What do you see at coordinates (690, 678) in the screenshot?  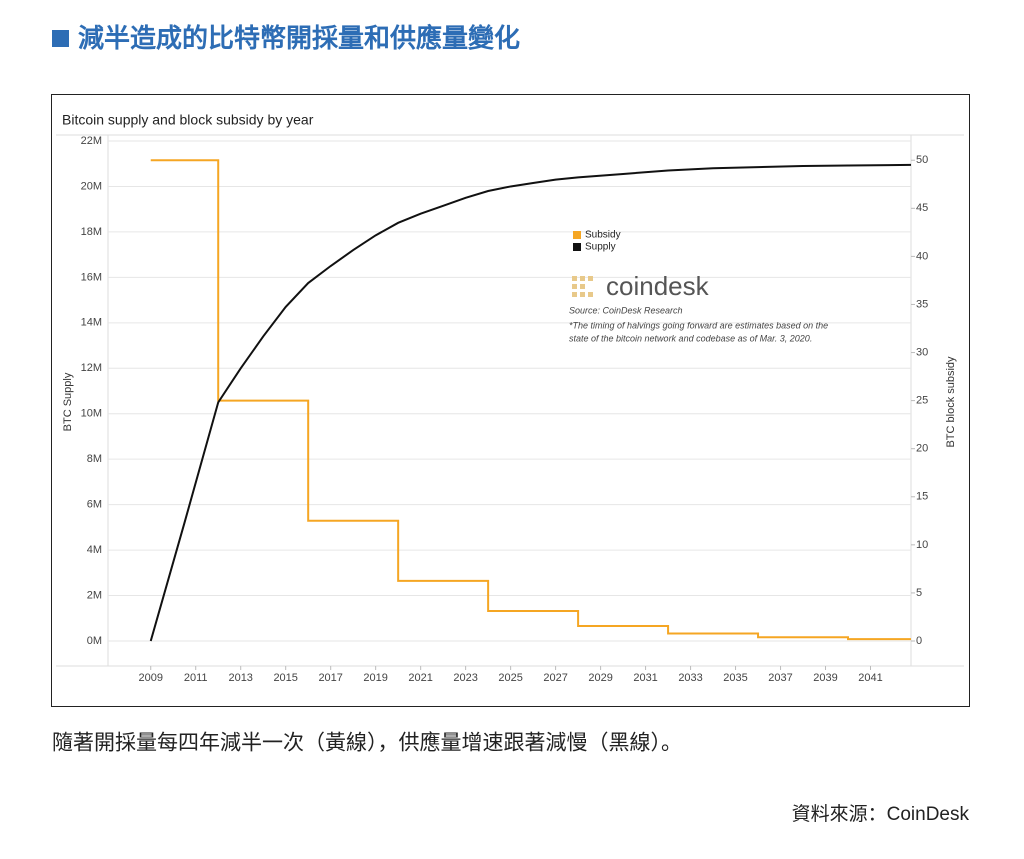 I see `x-tick-label: 2033` at bounding box center [690, 678].